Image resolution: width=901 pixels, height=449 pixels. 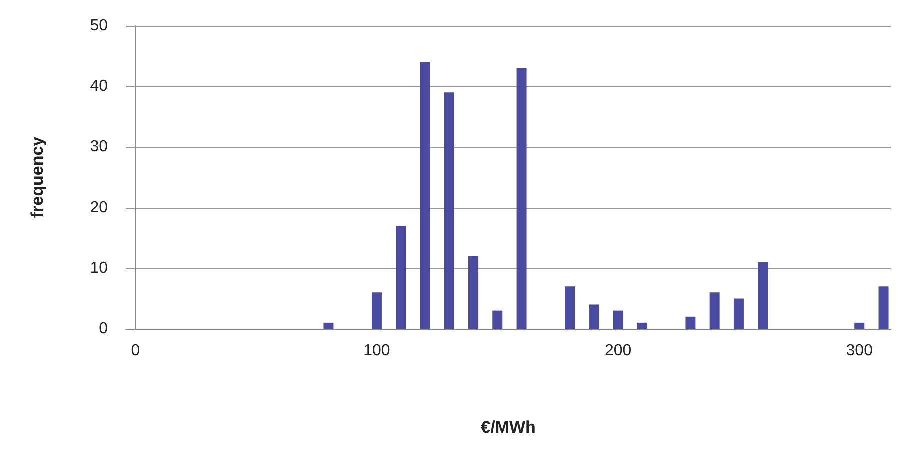 What do you see at coordinates (618, 351) in the screenshot?
I see `x-tick-label: 200` at bounding box center [618, 351].